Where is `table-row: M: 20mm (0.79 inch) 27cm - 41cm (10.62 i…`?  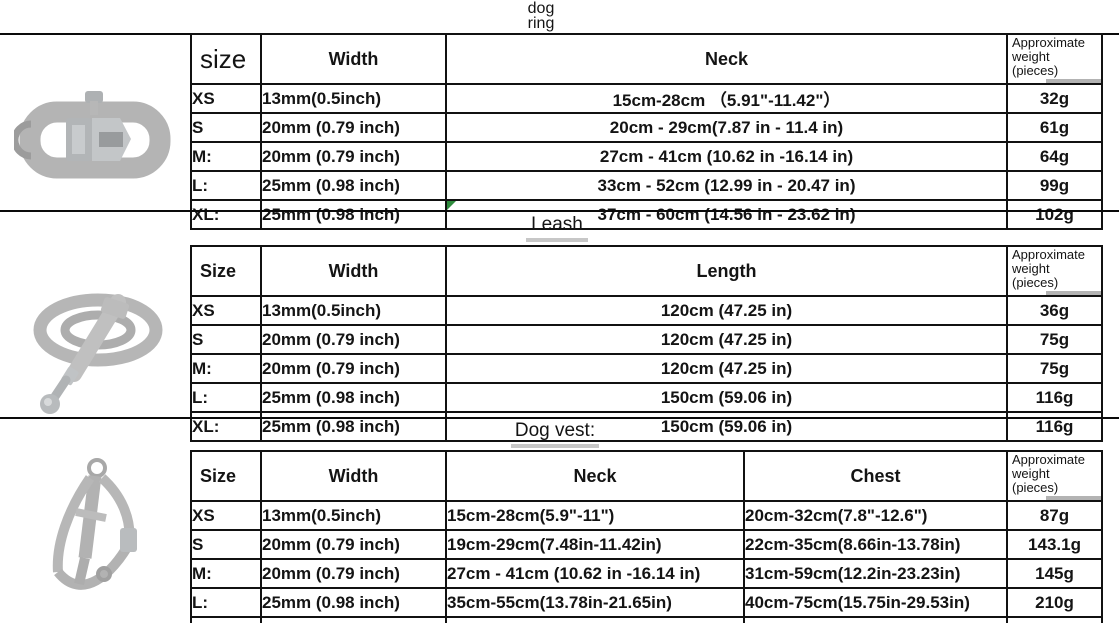 table-row: M: 20mm (0.79 inch) 27cm - 41cm (10.62 i… is located at coordinates (646, 156).